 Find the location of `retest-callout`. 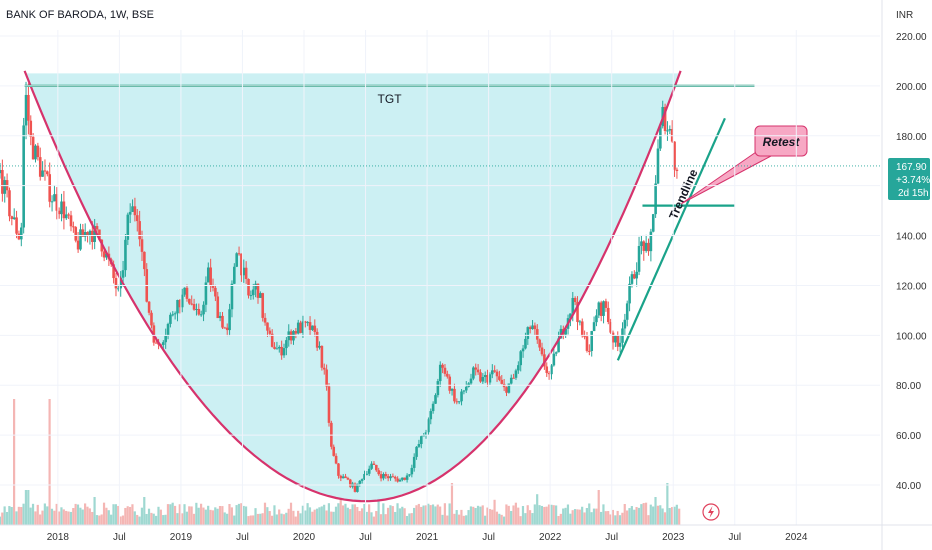

retest-callout is located at coordinates (781, 141).